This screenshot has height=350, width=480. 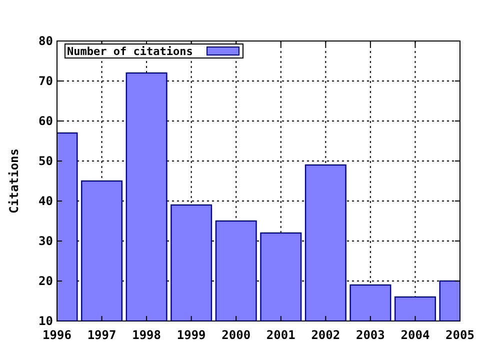 I want to click on y-tick-label: 70, so click(x=45, y=81).